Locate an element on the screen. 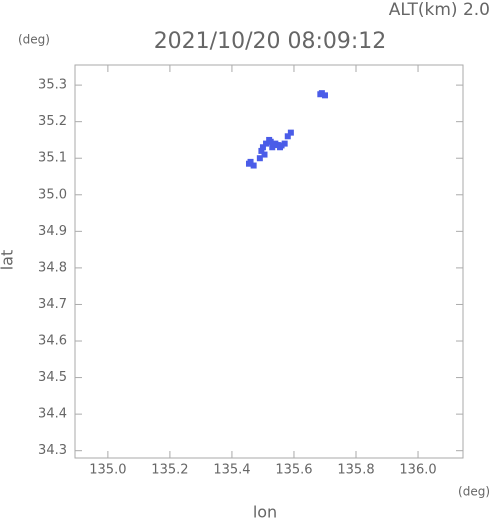 The height and width of the screenshot is (521, 491). x-tick-label: 135.6 is located at coordinates (293, 470).